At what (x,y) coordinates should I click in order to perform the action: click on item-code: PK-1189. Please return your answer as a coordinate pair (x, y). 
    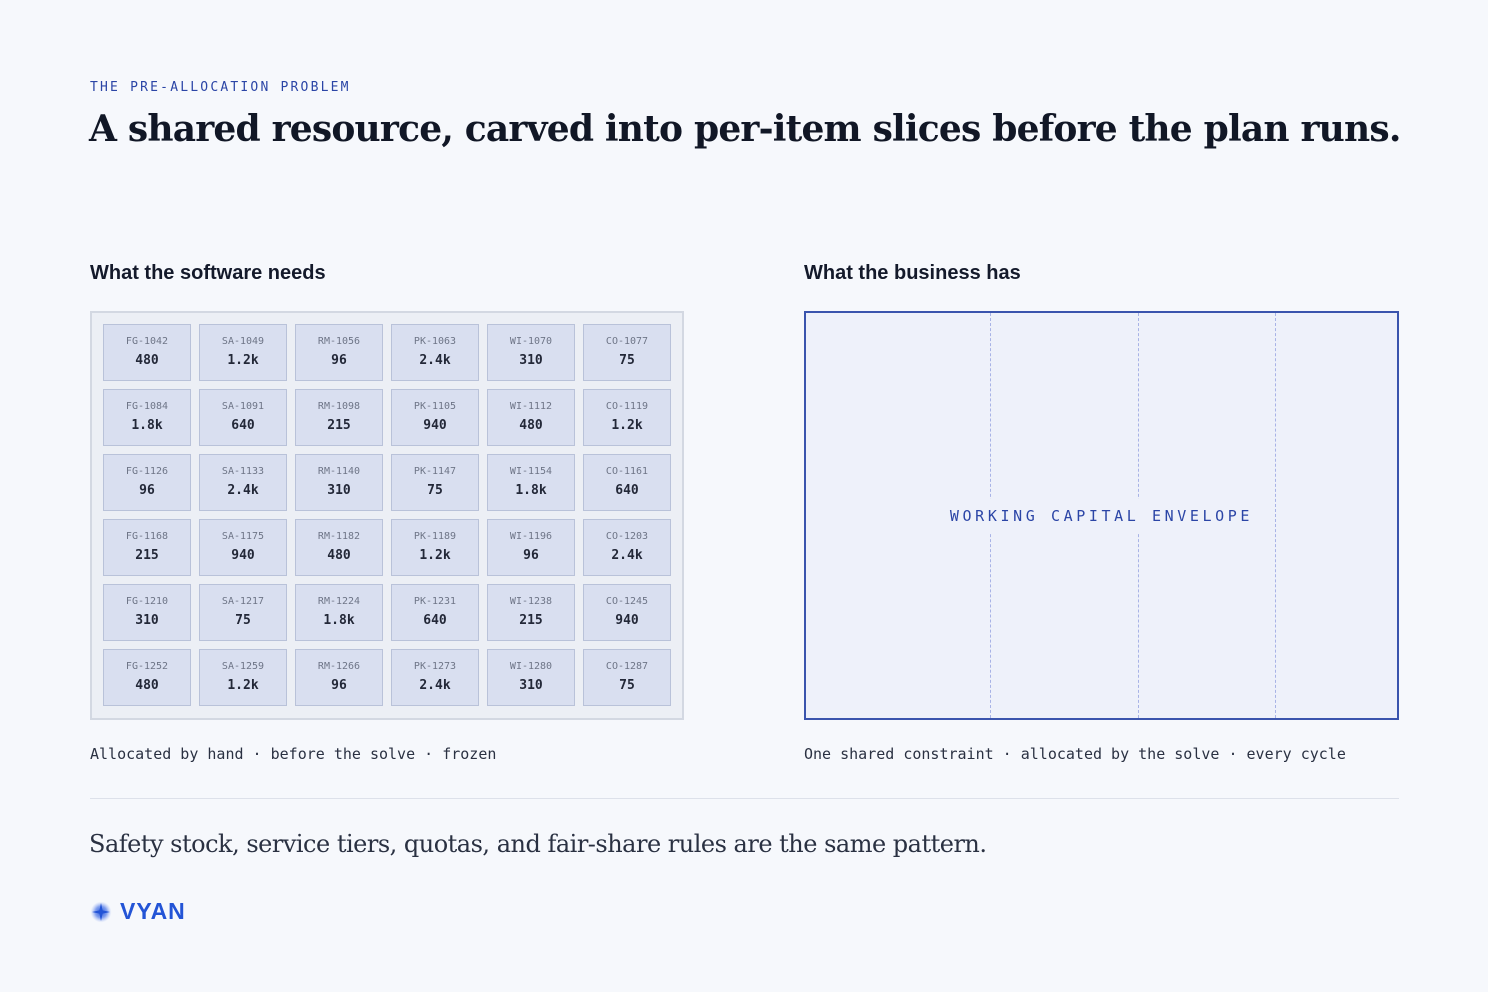
    Looking at the image, I should click on (435, 536).